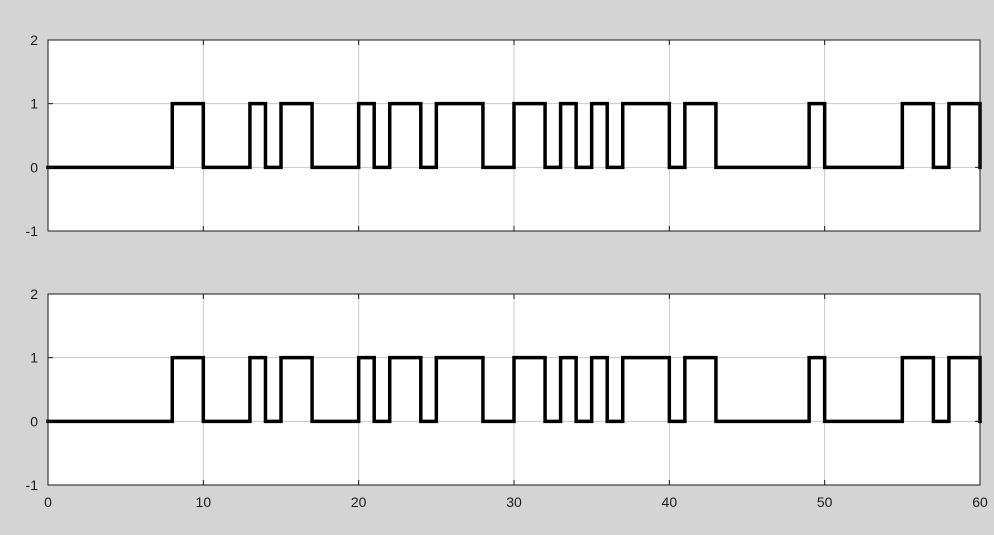 The width and height of the screenshot is (994, 535). I want to click on x-tick-label: 30, so click(514, 502).